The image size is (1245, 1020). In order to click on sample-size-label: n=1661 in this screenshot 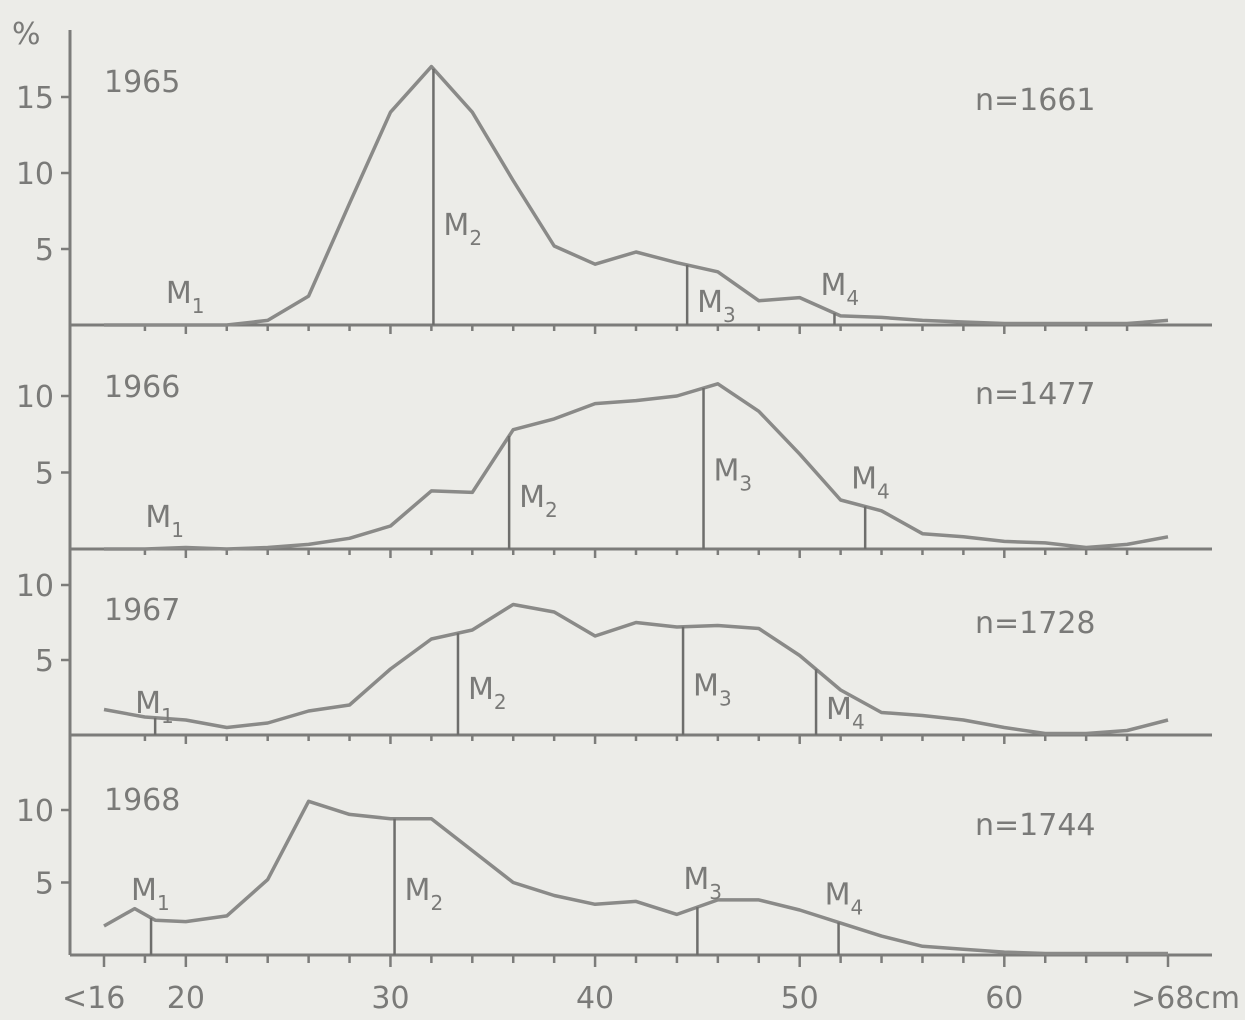, I will do `click(1035, 100)`.